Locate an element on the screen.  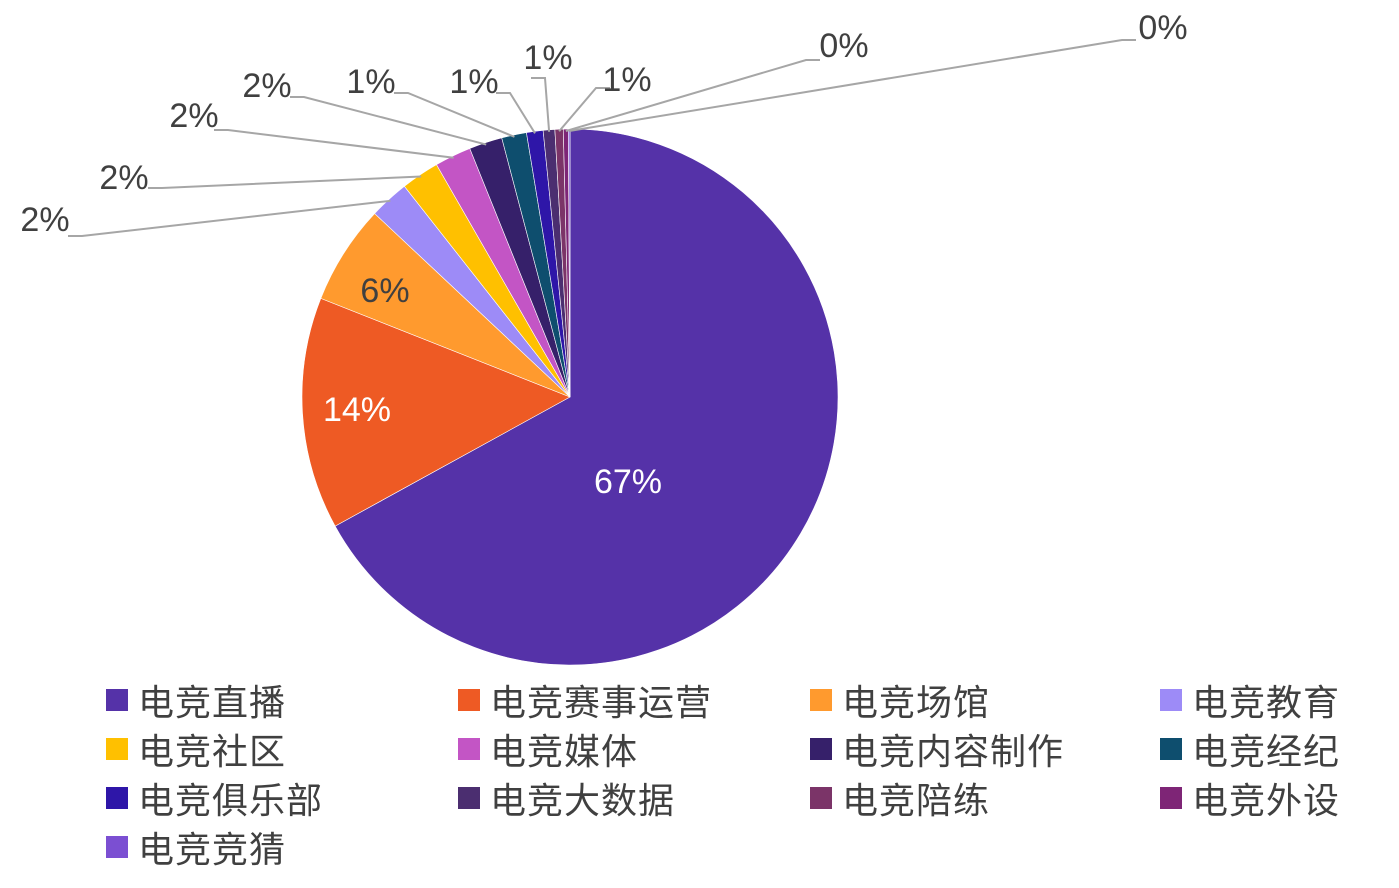
legend-item: 电竞赛事运营 is located at coordinates (585, 700).